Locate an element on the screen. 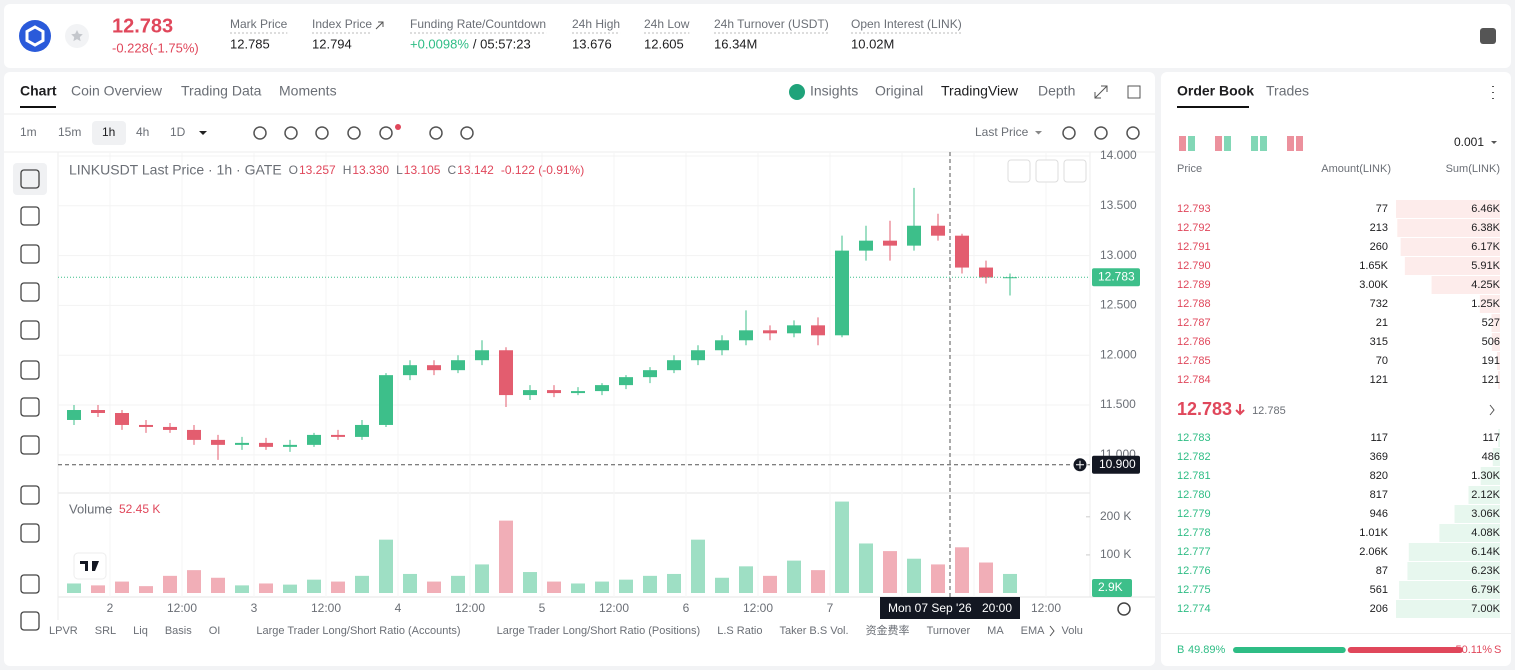 The width and height of the screenshot is (1515, 670). ob-price: 12.790 is located at coordinates (1194, 266).